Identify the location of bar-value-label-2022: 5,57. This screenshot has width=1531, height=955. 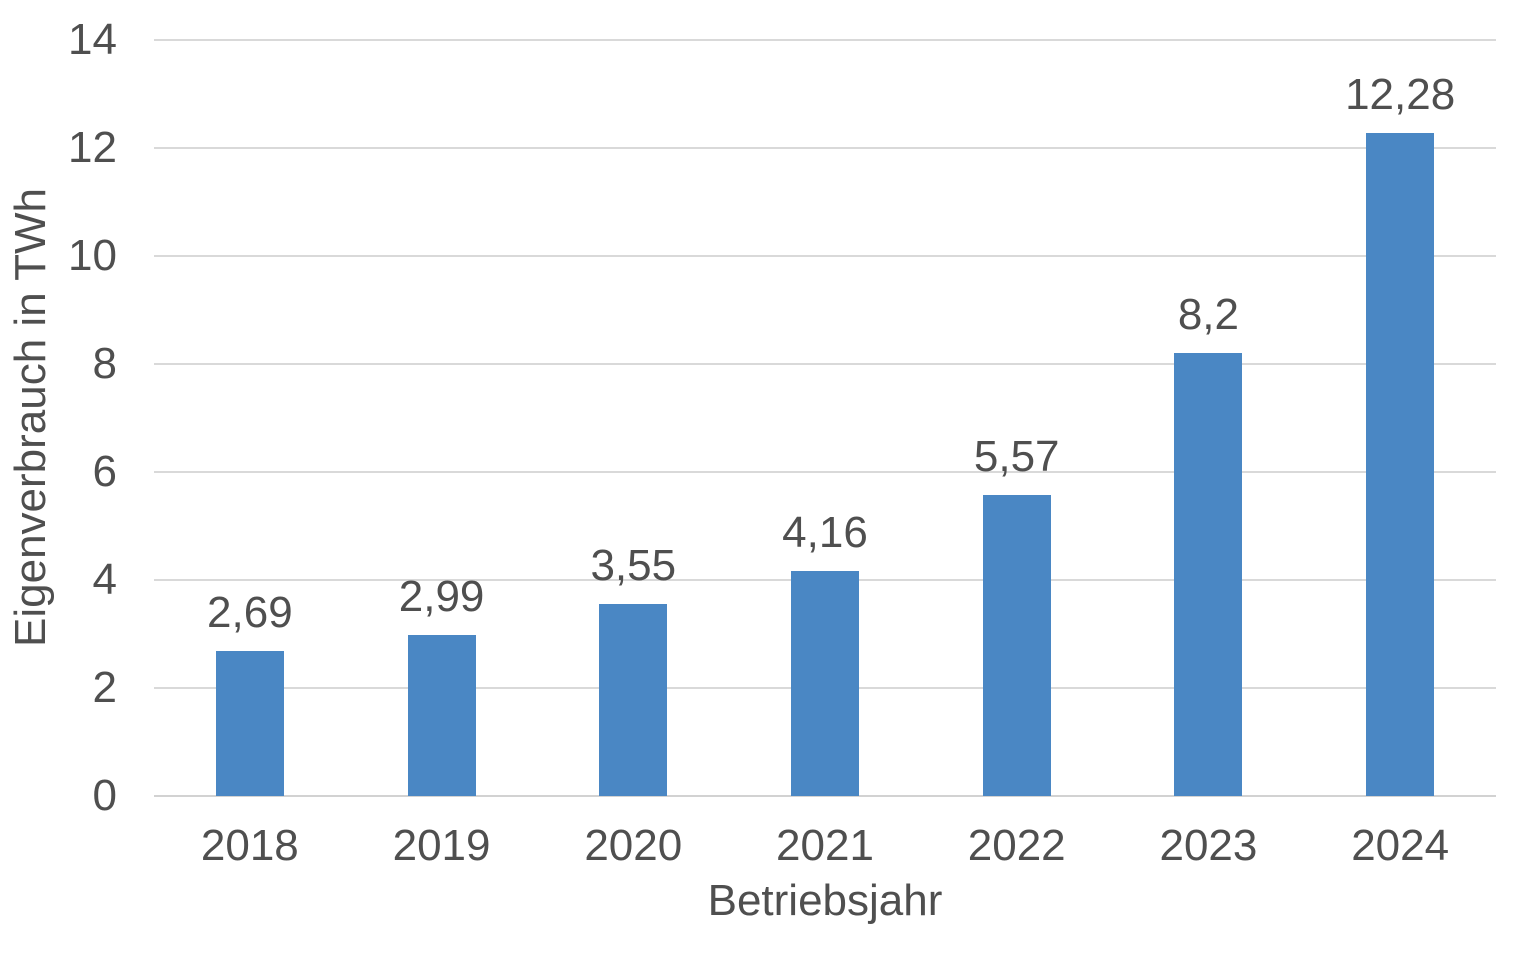
(1016, 457).